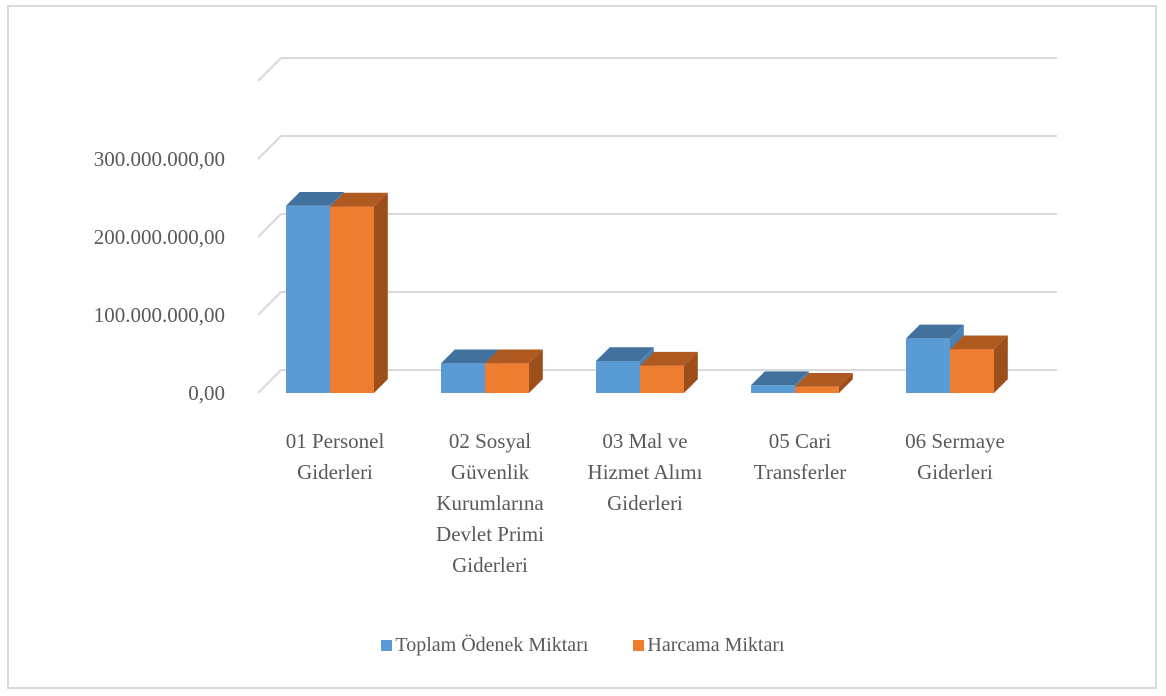  What do you see at coordinates (159, 237) in the screenshot?
I see `y-tick-label: 200.000.000,00` at bounding box center [159, 237].